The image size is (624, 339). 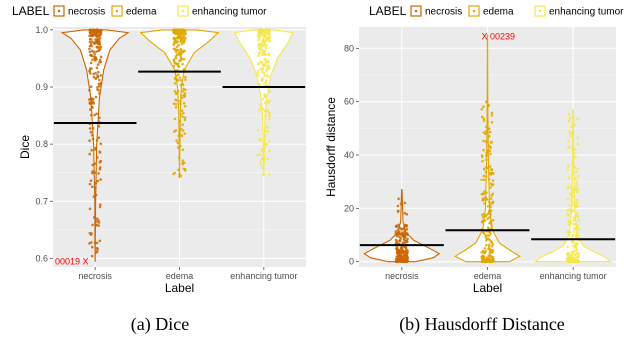 I want to click on points-necrosis, so click(x=402, y=230).